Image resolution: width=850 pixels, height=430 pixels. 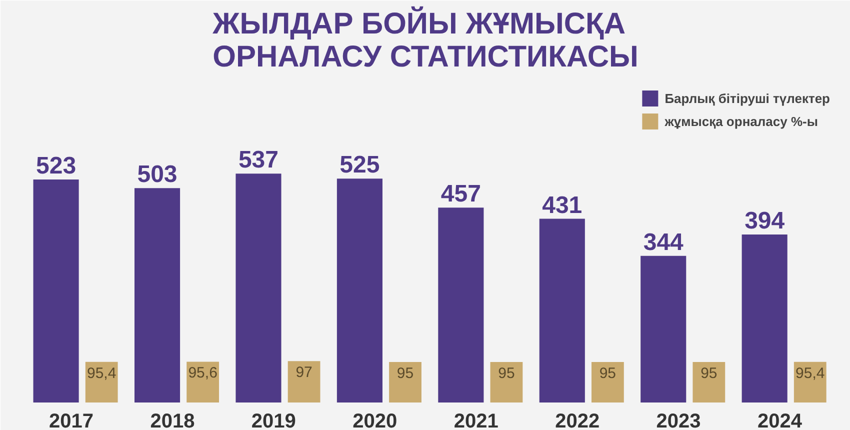 What do you see at coordinates (765, 221) in the screenshot?
I see `data-label: 394` at bounding box center [765, 221].